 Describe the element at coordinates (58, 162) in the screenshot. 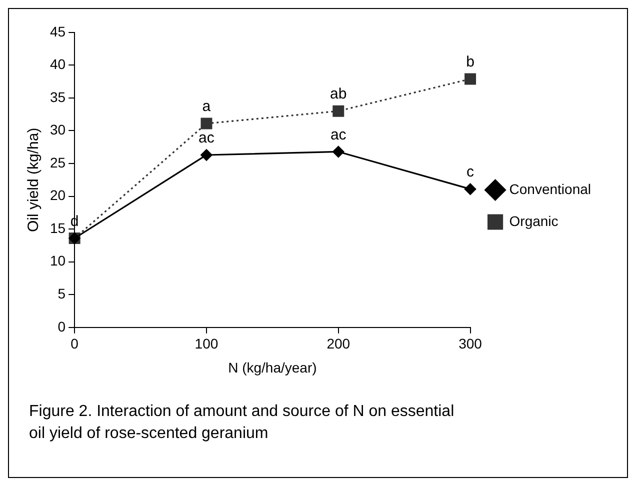

I see `y-tick-label: 25` at that location.